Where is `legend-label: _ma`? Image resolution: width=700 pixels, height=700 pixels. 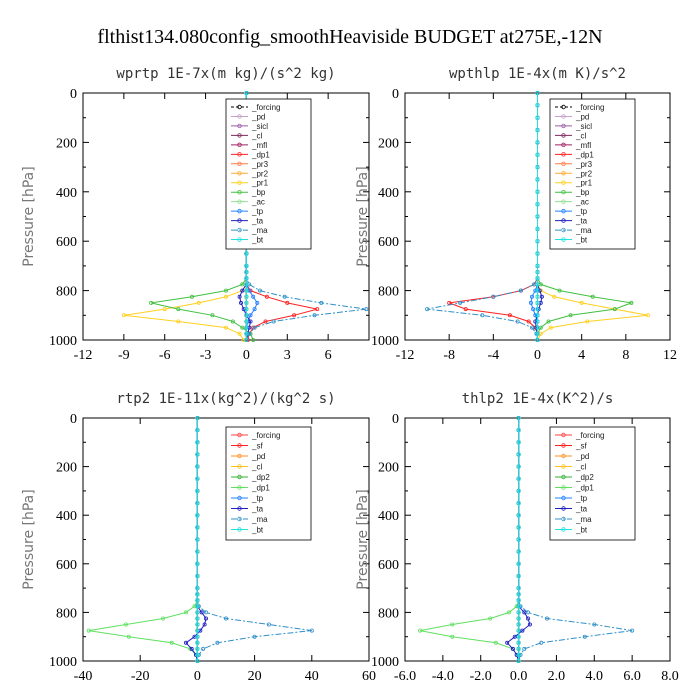
legend-label: _ma is located at coordinates (259, 519).